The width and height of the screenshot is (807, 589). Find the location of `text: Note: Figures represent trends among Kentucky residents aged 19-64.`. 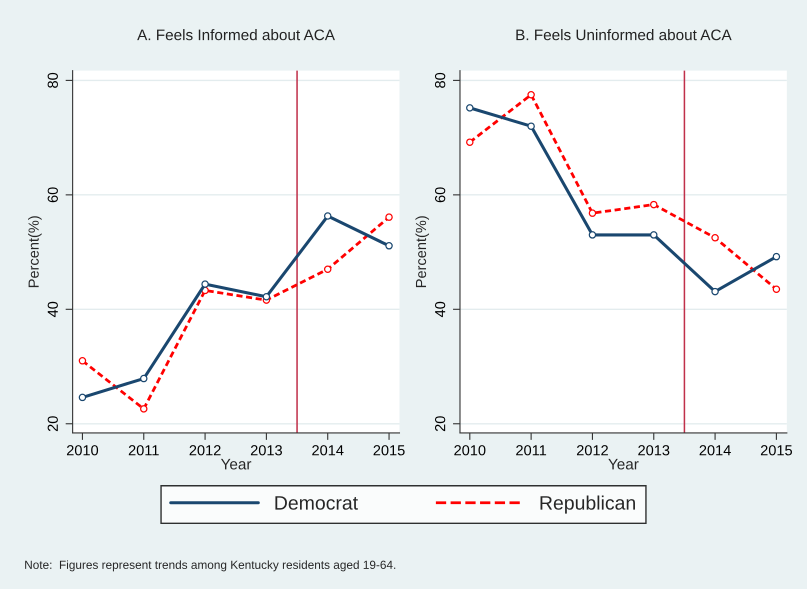

text: Note: Figures represent trends among Kentucky residents aged 19-64. is located at coordinates (210, 566).